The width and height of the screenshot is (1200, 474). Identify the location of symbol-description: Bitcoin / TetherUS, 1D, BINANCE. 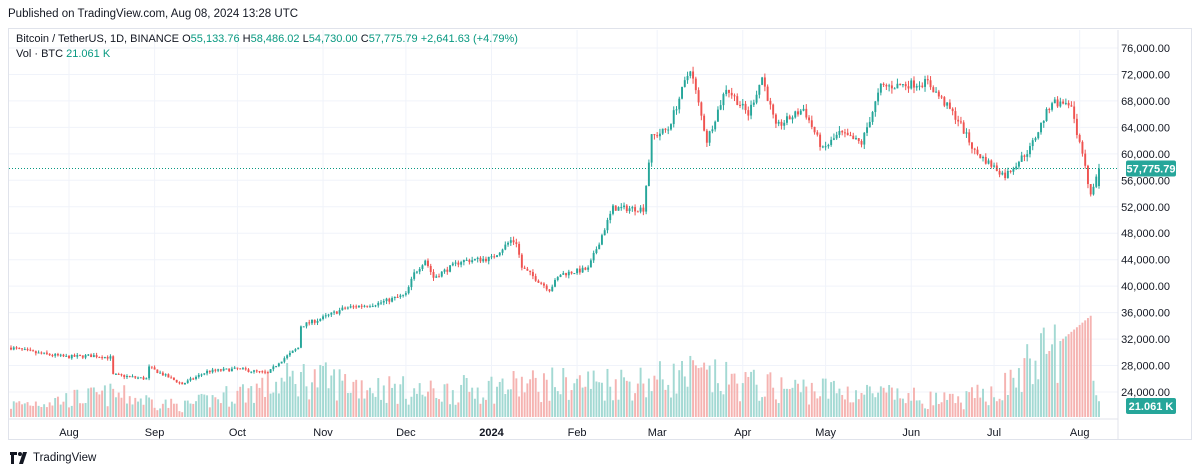
(98, 39).